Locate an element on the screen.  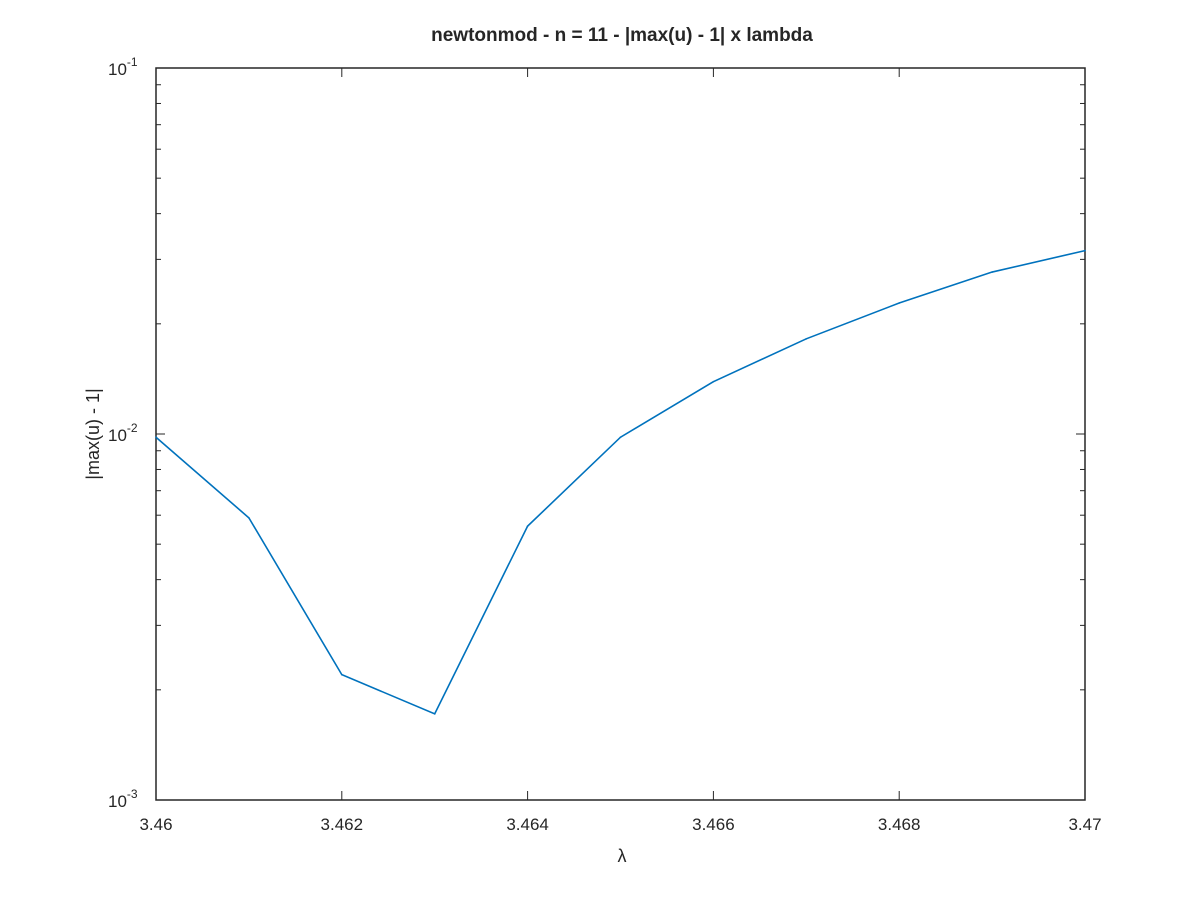
x-tick-label: 3.47 is located at coordinates (1084, 824).